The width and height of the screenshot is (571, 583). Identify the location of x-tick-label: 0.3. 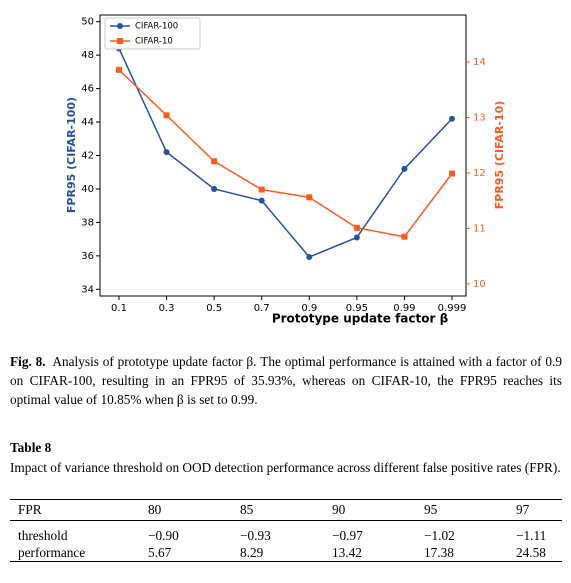
(167, 308).